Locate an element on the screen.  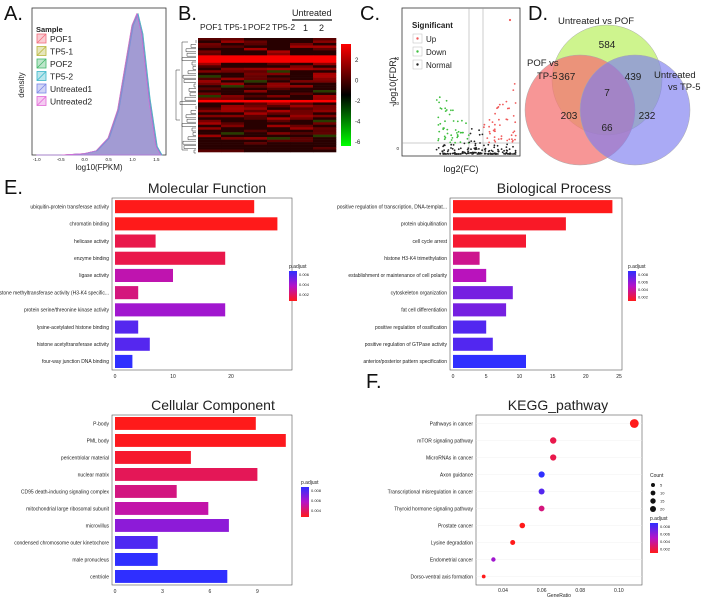
padj-legend-tick: 0.006 is located at coordinates (304, 274).